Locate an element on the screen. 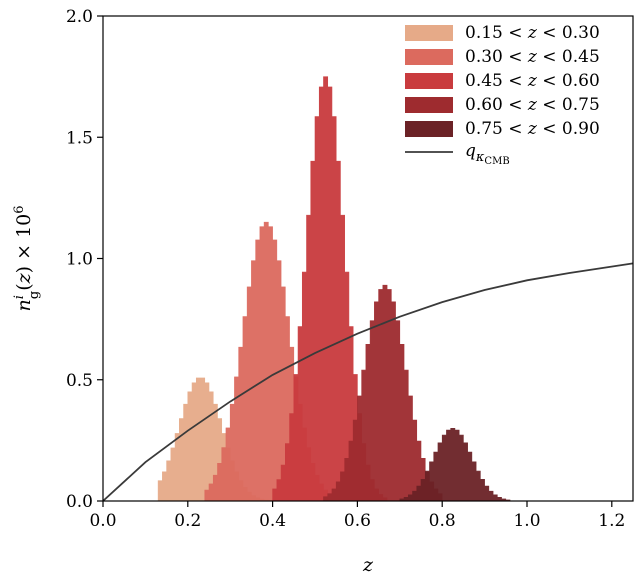 The width and height of the screenshot is (634, 576). legend-item: 0.75 < z < 0.90 is located at coordinates (502, 129).